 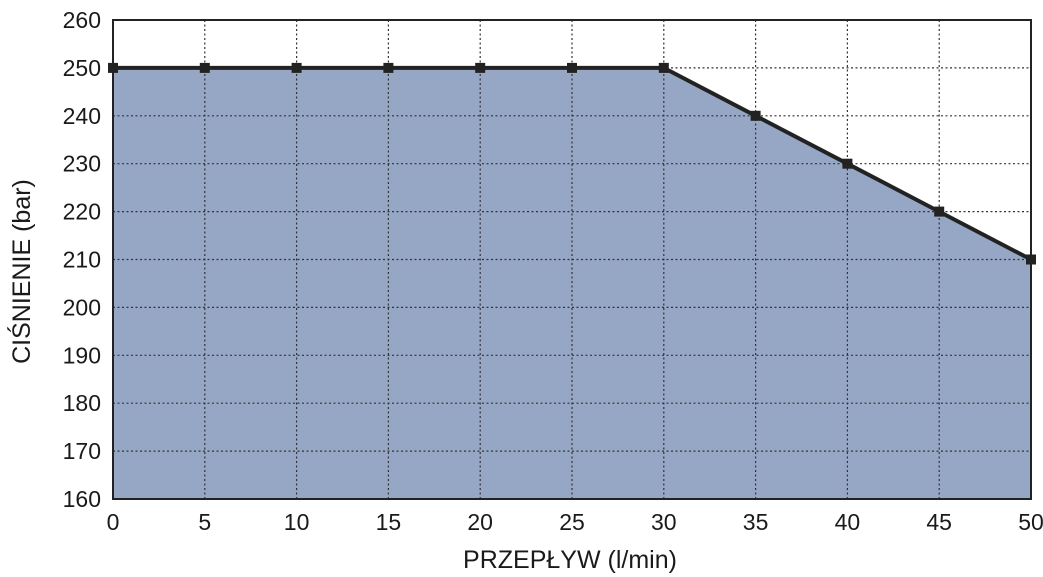 What do you see at coordinates (82, 355) in the screenshot?
I see `y-tick-label: 190` at bounding box center [82, 355].